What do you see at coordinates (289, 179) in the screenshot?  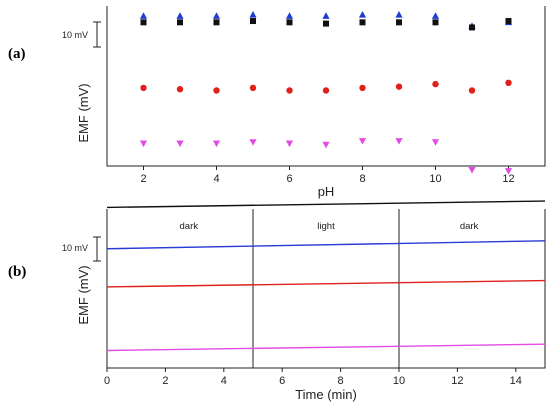 I see `panel-a-x-tick-label: 6` at bounding box center [289, 179].